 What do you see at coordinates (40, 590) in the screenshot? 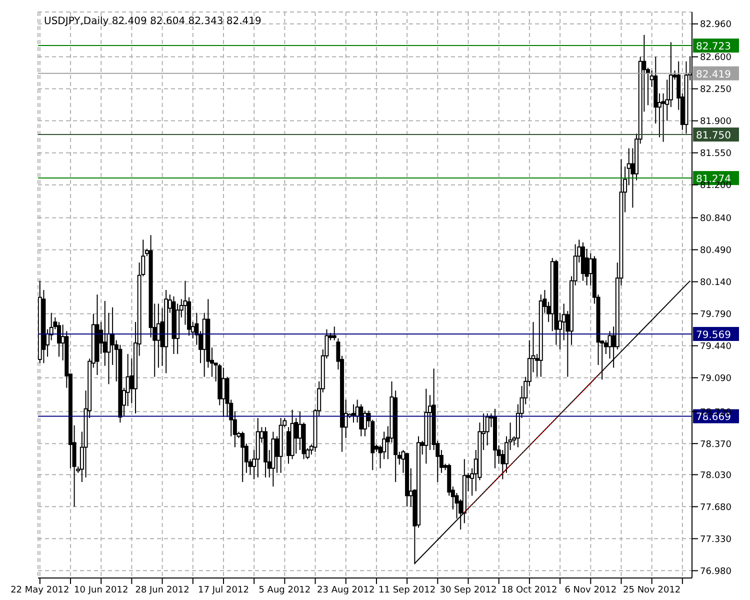
I see `x-tick-label: 22 May 2012` at bounding box center [40, 590].